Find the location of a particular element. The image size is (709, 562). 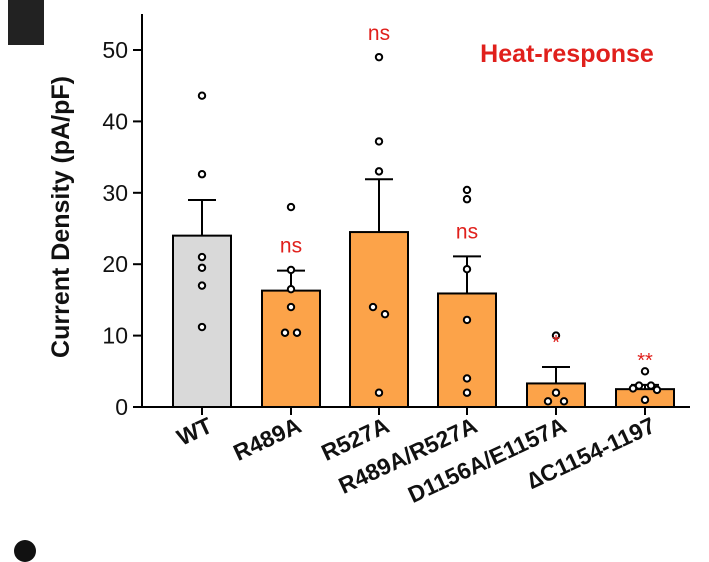

significance-label: * is located at coordinates (556, 343).